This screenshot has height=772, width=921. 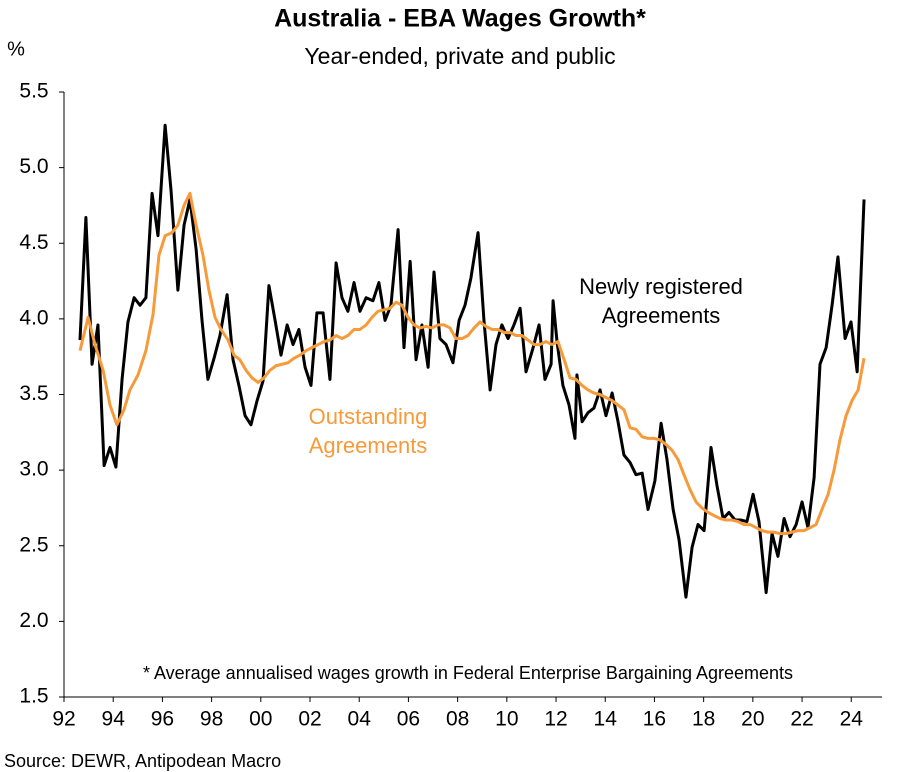 What do you see at coordinates (703, 719) in the screenshot?
I see `x-tick-label: 18` at bounding box center [703, 719].